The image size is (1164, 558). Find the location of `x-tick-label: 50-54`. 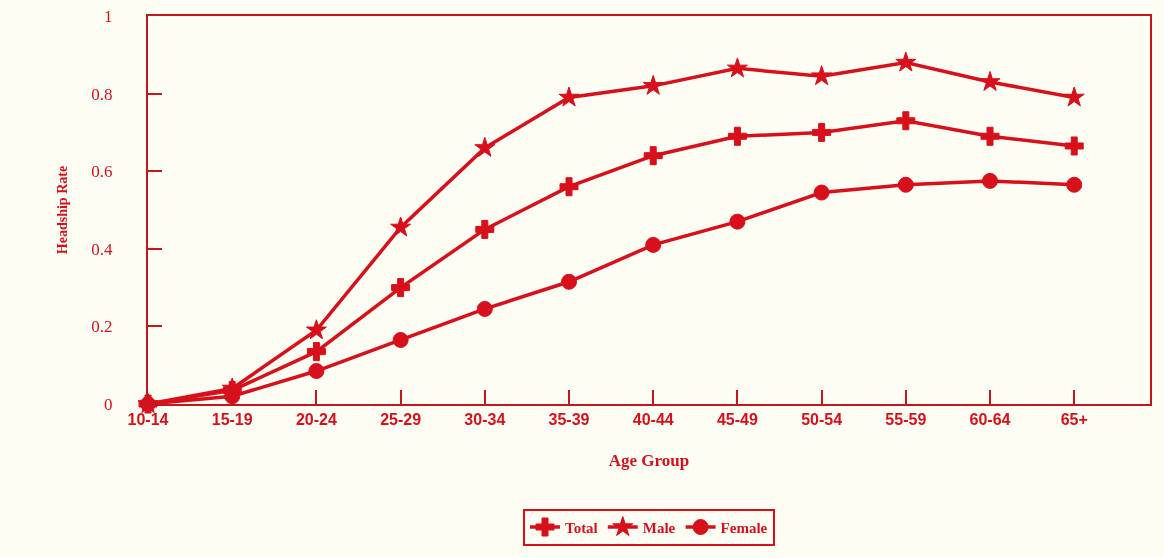

x-tick-label: 50-54 is located at coordinates (822, 420).